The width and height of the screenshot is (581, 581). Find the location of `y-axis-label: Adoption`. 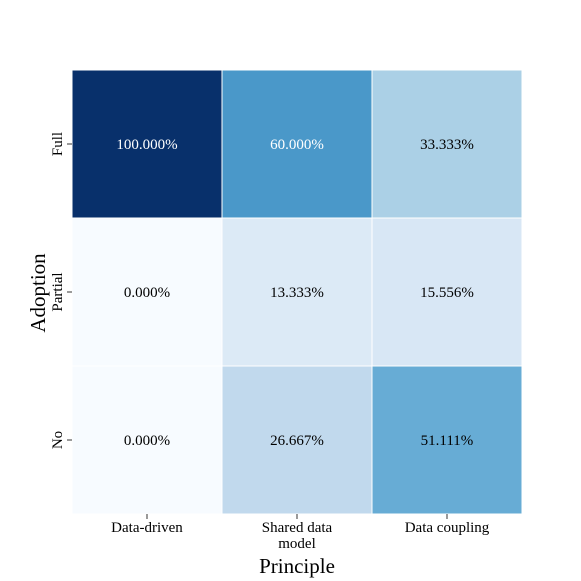

y-axis-label: Adoption is located at coordinates (38, 293).